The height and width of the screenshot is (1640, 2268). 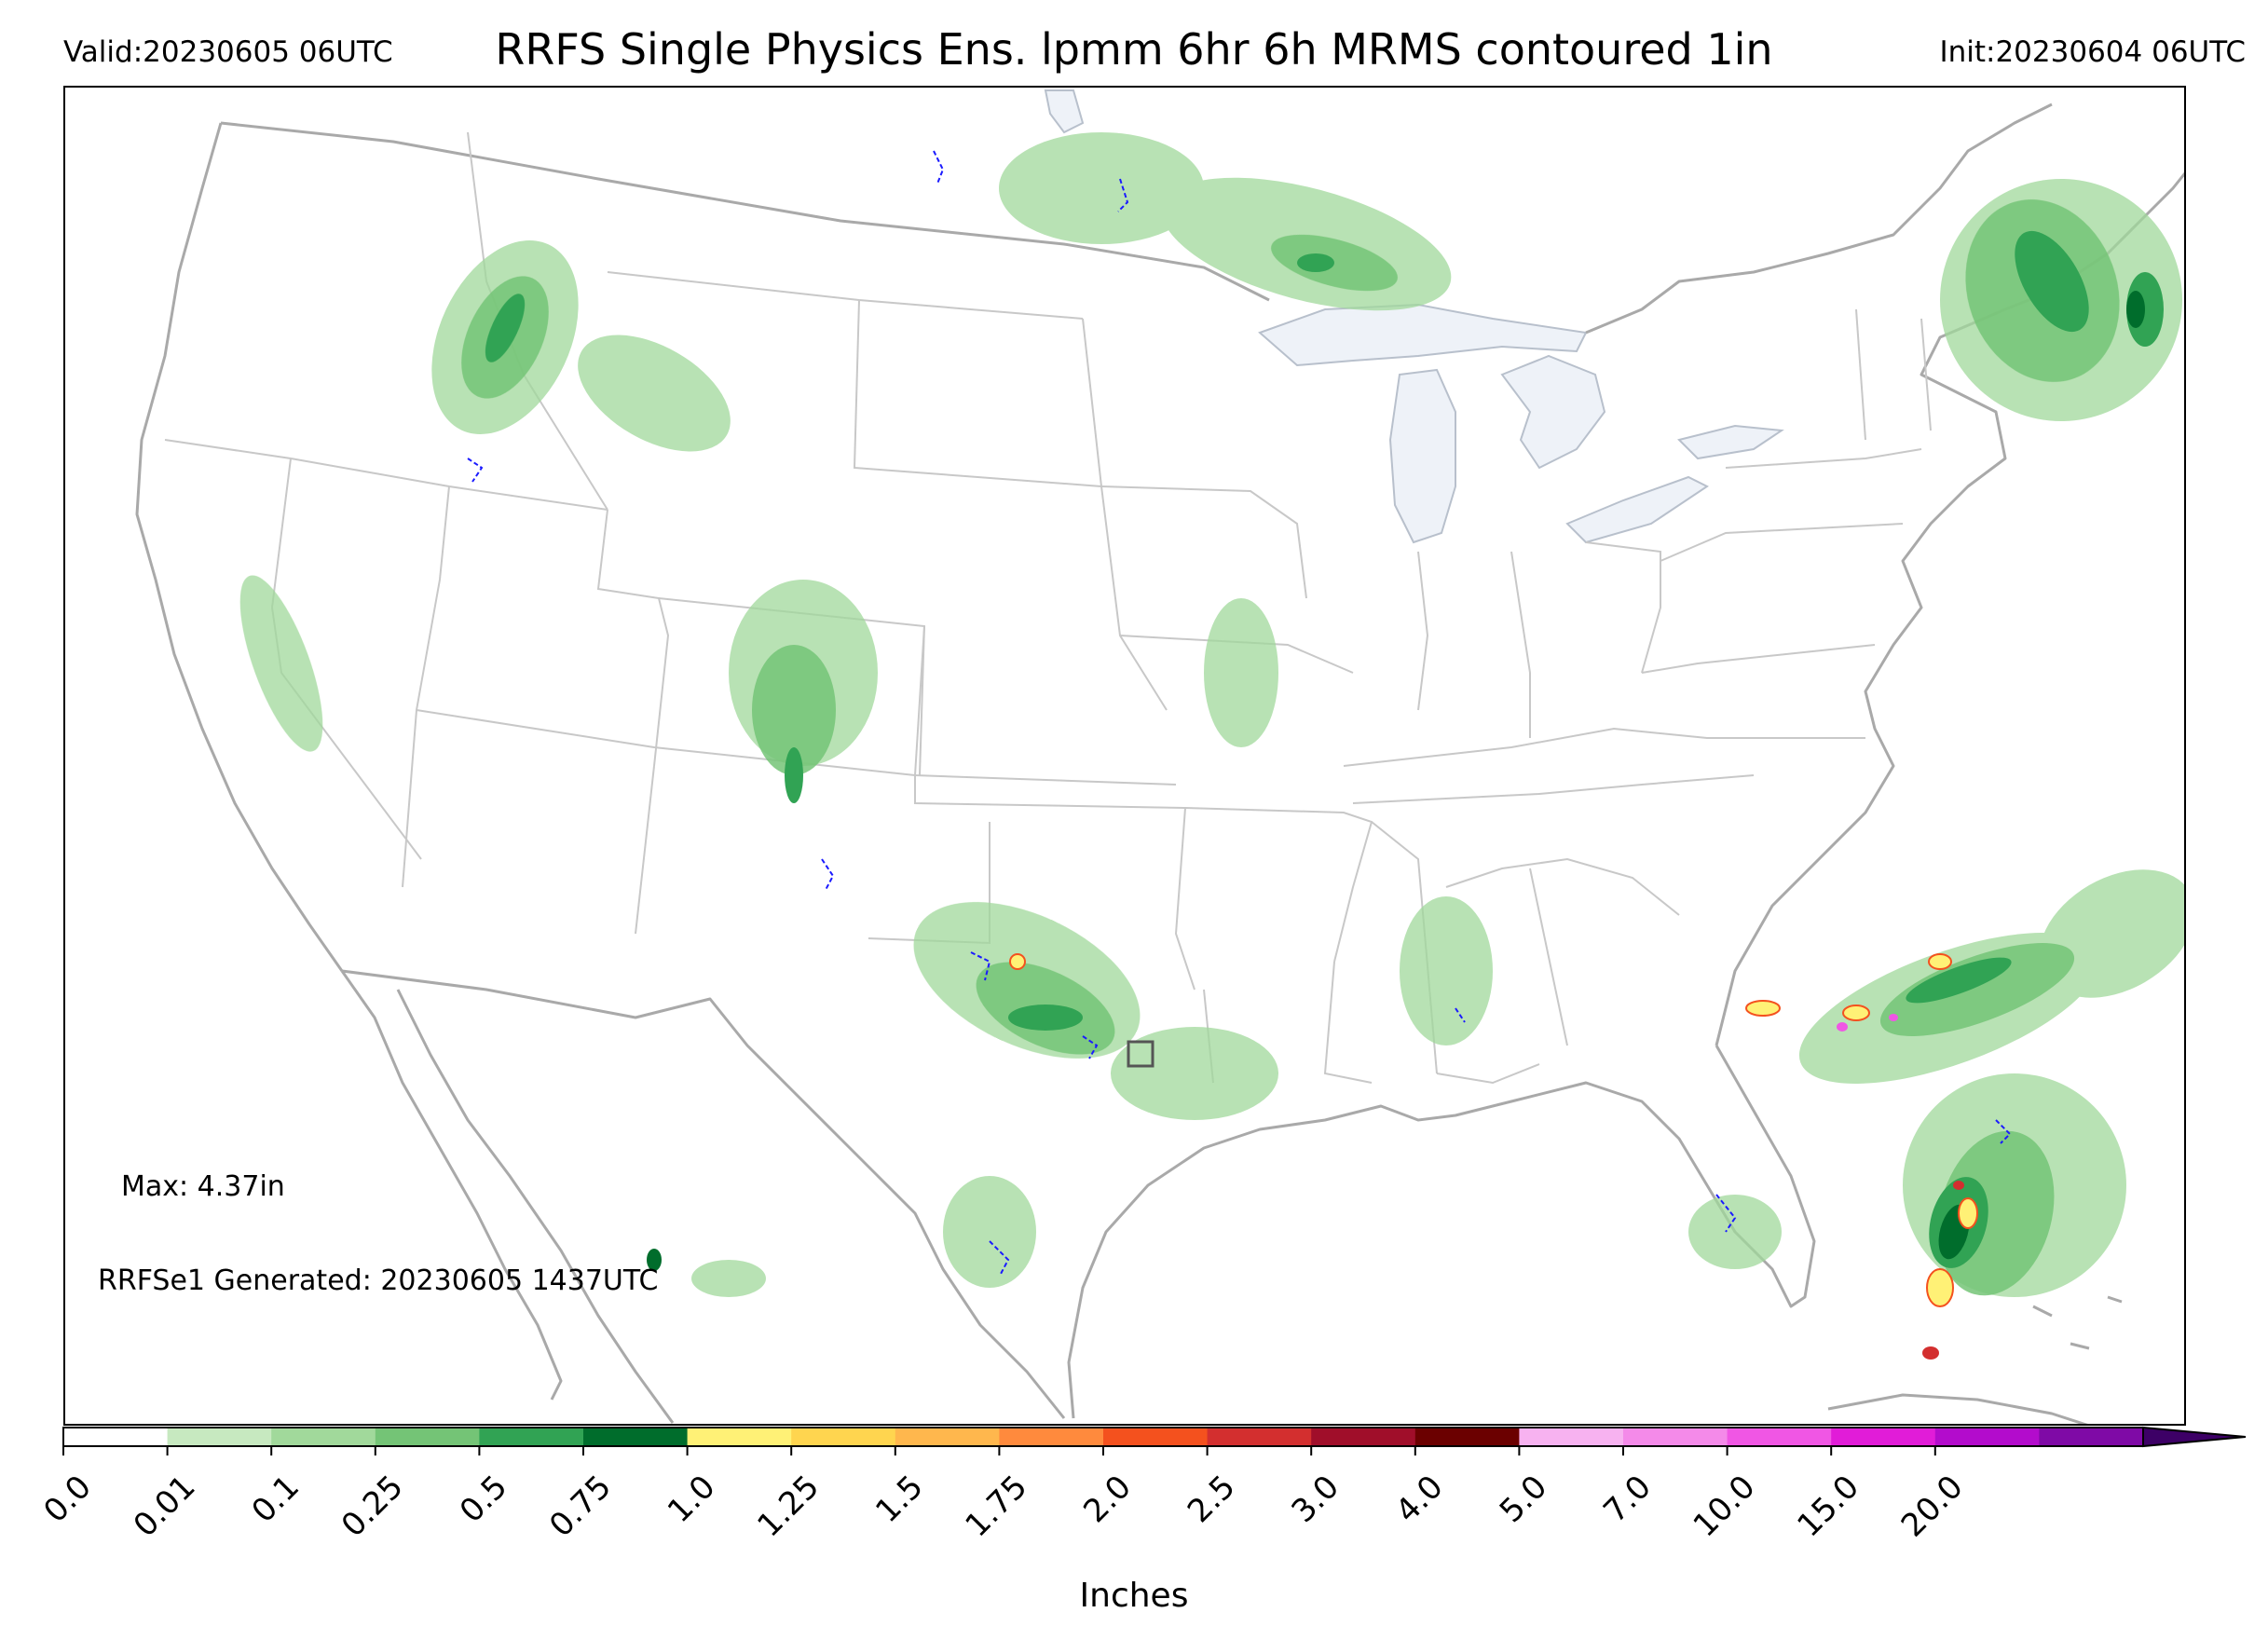 What do you see at coordinates (378, 1280) in the screenshot?
I see `generated-note: RRFSe1 Generated: 20230605 1437UTC` at bounding box center [378, 1280].